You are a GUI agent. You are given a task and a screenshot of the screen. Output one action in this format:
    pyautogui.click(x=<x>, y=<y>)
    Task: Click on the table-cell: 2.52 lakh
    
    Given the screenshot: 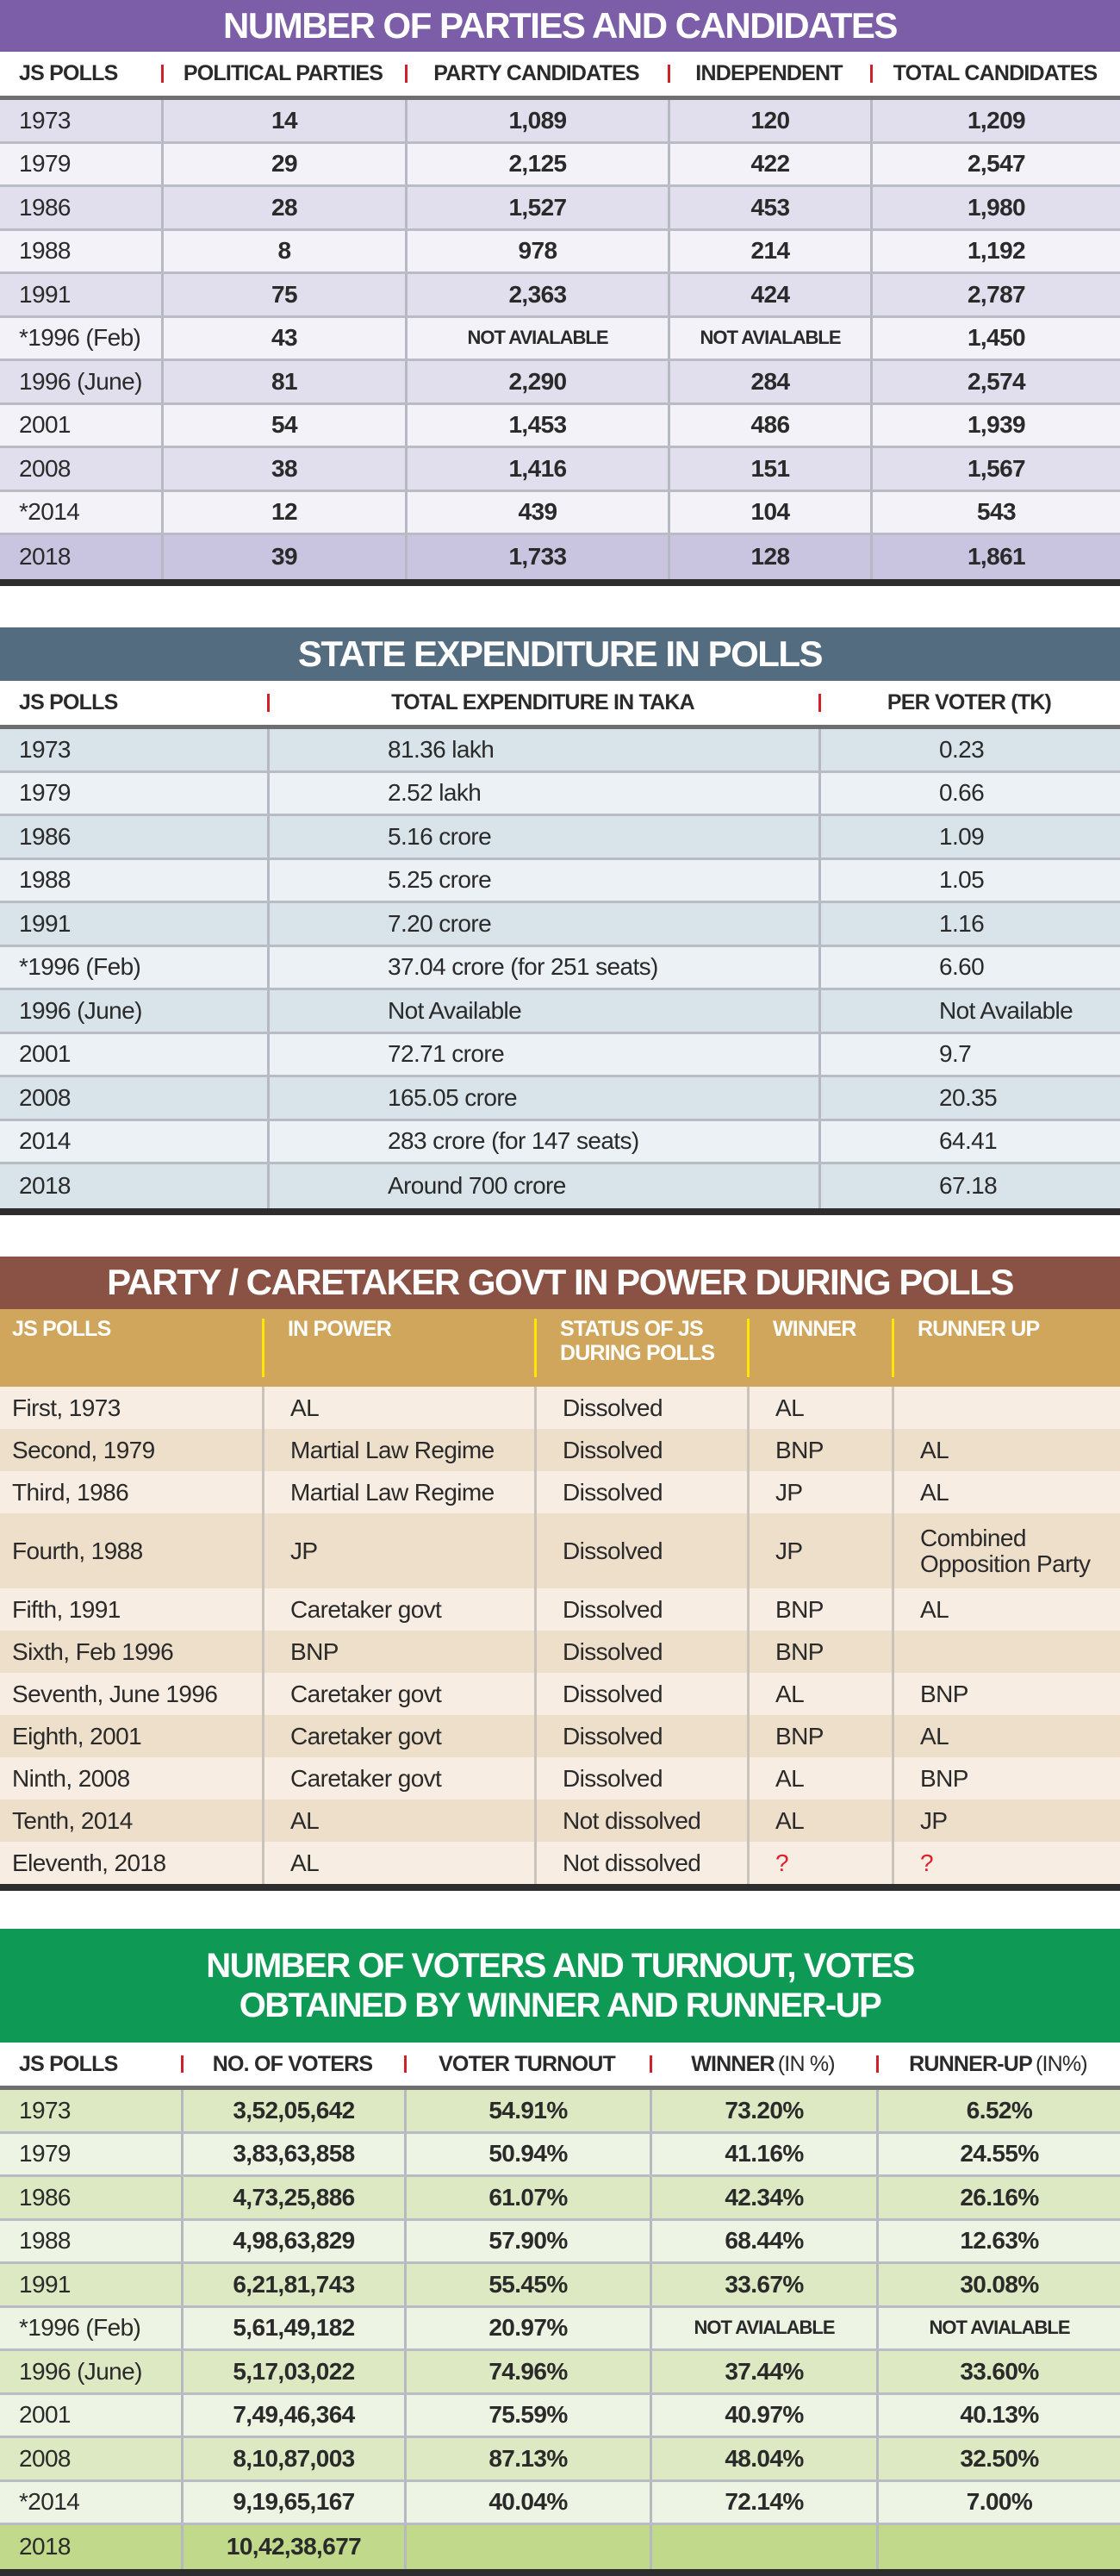 What is the action you would take?
    pyautogui.click(x=542, y=793)
    